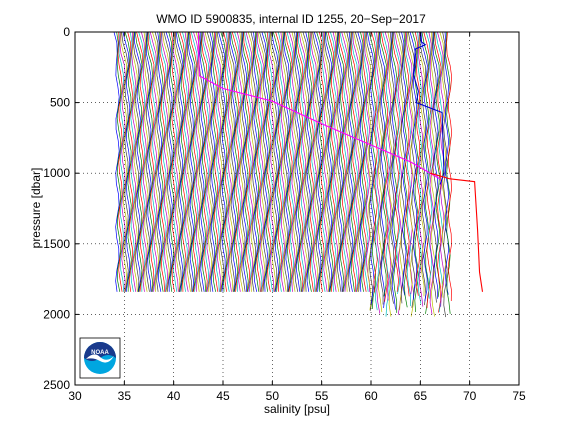  Describe the element at coordinates (470, 396) in the screenshot. I see `x-tick-label: 70` at that location.